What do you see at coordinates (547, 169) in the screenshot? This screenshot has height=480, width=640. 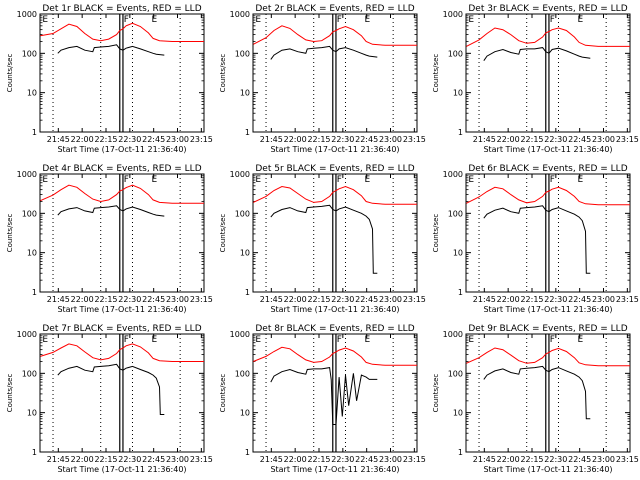 I see `chart-title: Det 6r BLACK = Events, RED = LLD` at bounding box center [547, 169].